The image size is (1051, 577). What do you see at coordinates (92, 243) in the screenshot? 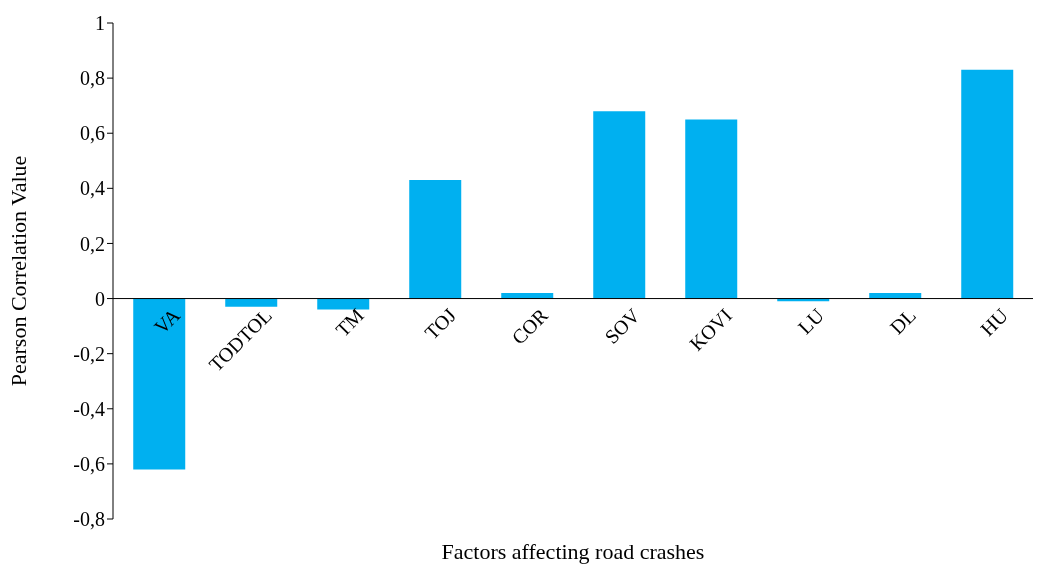
I see `y-tick-label: 0,2` at bounding box center [92, 243].